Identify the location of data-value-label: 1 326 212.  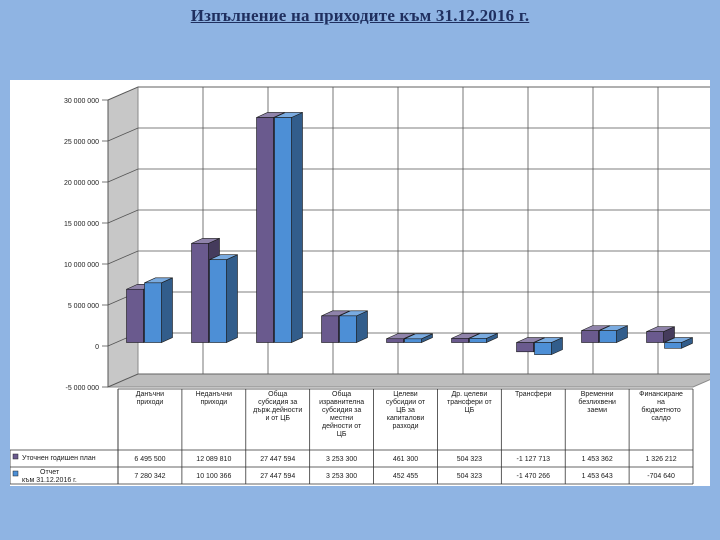
(660, 459).